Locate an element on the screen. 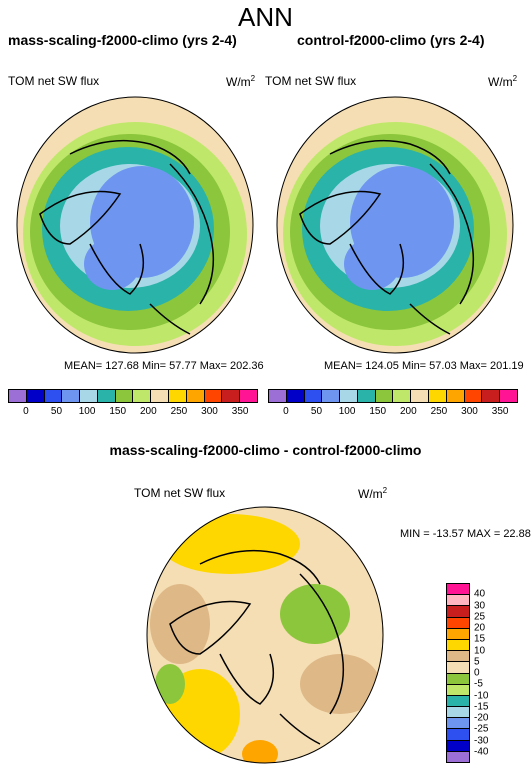 The height and width of the screenshot is (770, 531). left-colorbar is located at coordinates (133, 396).